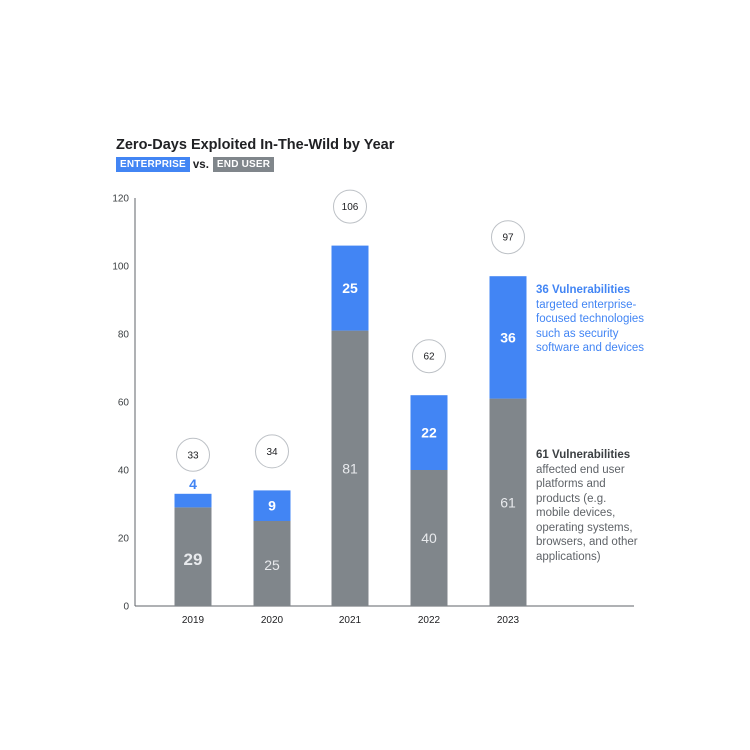 Image resolution: width=750 pixels, height=750 pixels. What do you see at coordinates (583, 455) in the screenshot?
I see `end-user-annotation-head: 61 Vulnerabilities` at bounding box center [583, 455].